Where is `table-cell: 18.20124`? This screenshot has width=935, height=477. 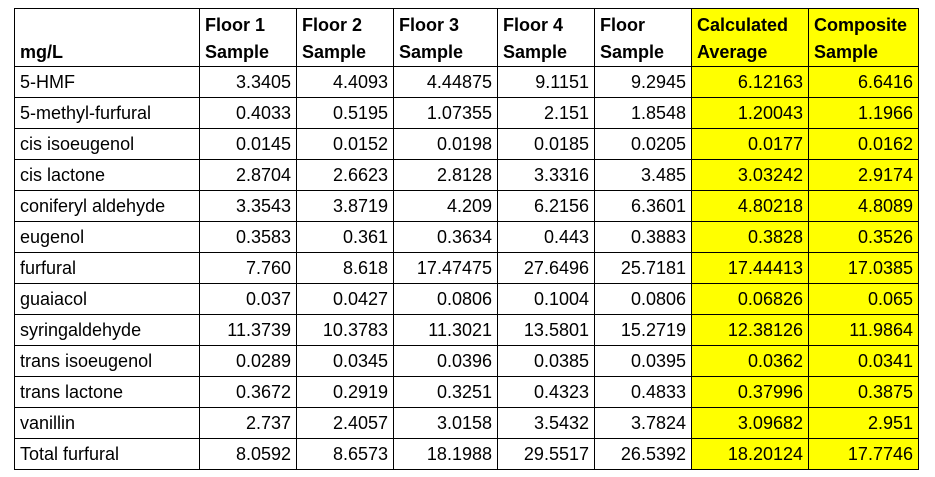 table-cell: 18.20124 is located at coordinates (750, 454).